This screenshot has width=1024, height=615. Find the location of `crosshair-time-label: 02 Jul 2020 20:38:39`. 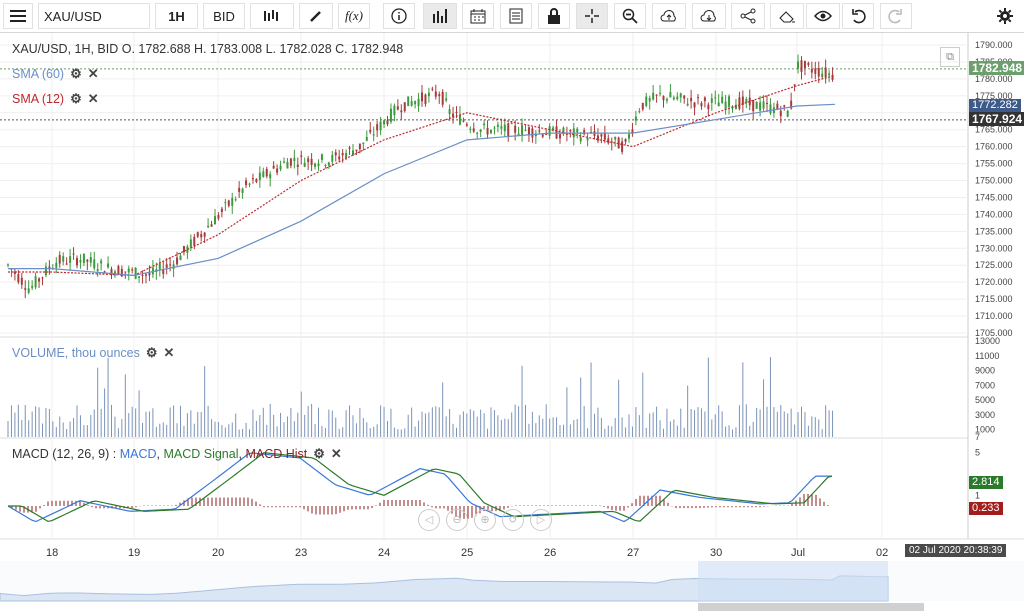

crosshair-time-label: 02 Jul 2020 20:38:39 is located at coordinates (956, 550).